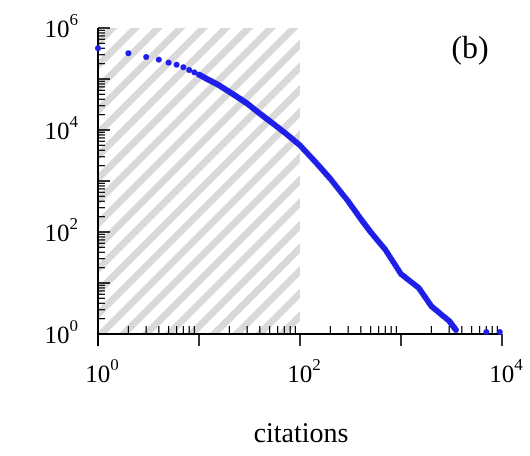 The height and width of the screenshot is (456, 530). I want to click on x-axis-minor-ticks, so click(312, 330).